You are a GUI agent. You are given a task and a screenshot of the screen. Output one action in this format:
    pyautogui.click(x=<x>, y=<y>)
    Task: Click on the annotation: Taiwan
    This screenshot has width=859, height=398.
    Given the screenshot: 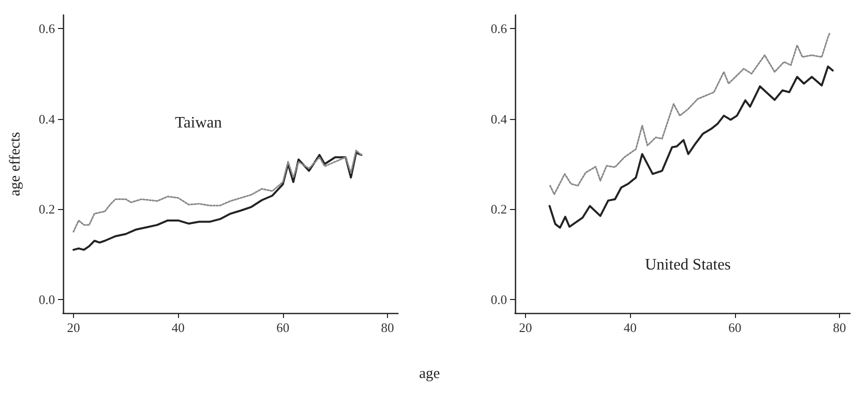 What is the action you would take?
    pyautogui.click(x=198, y=123)
    